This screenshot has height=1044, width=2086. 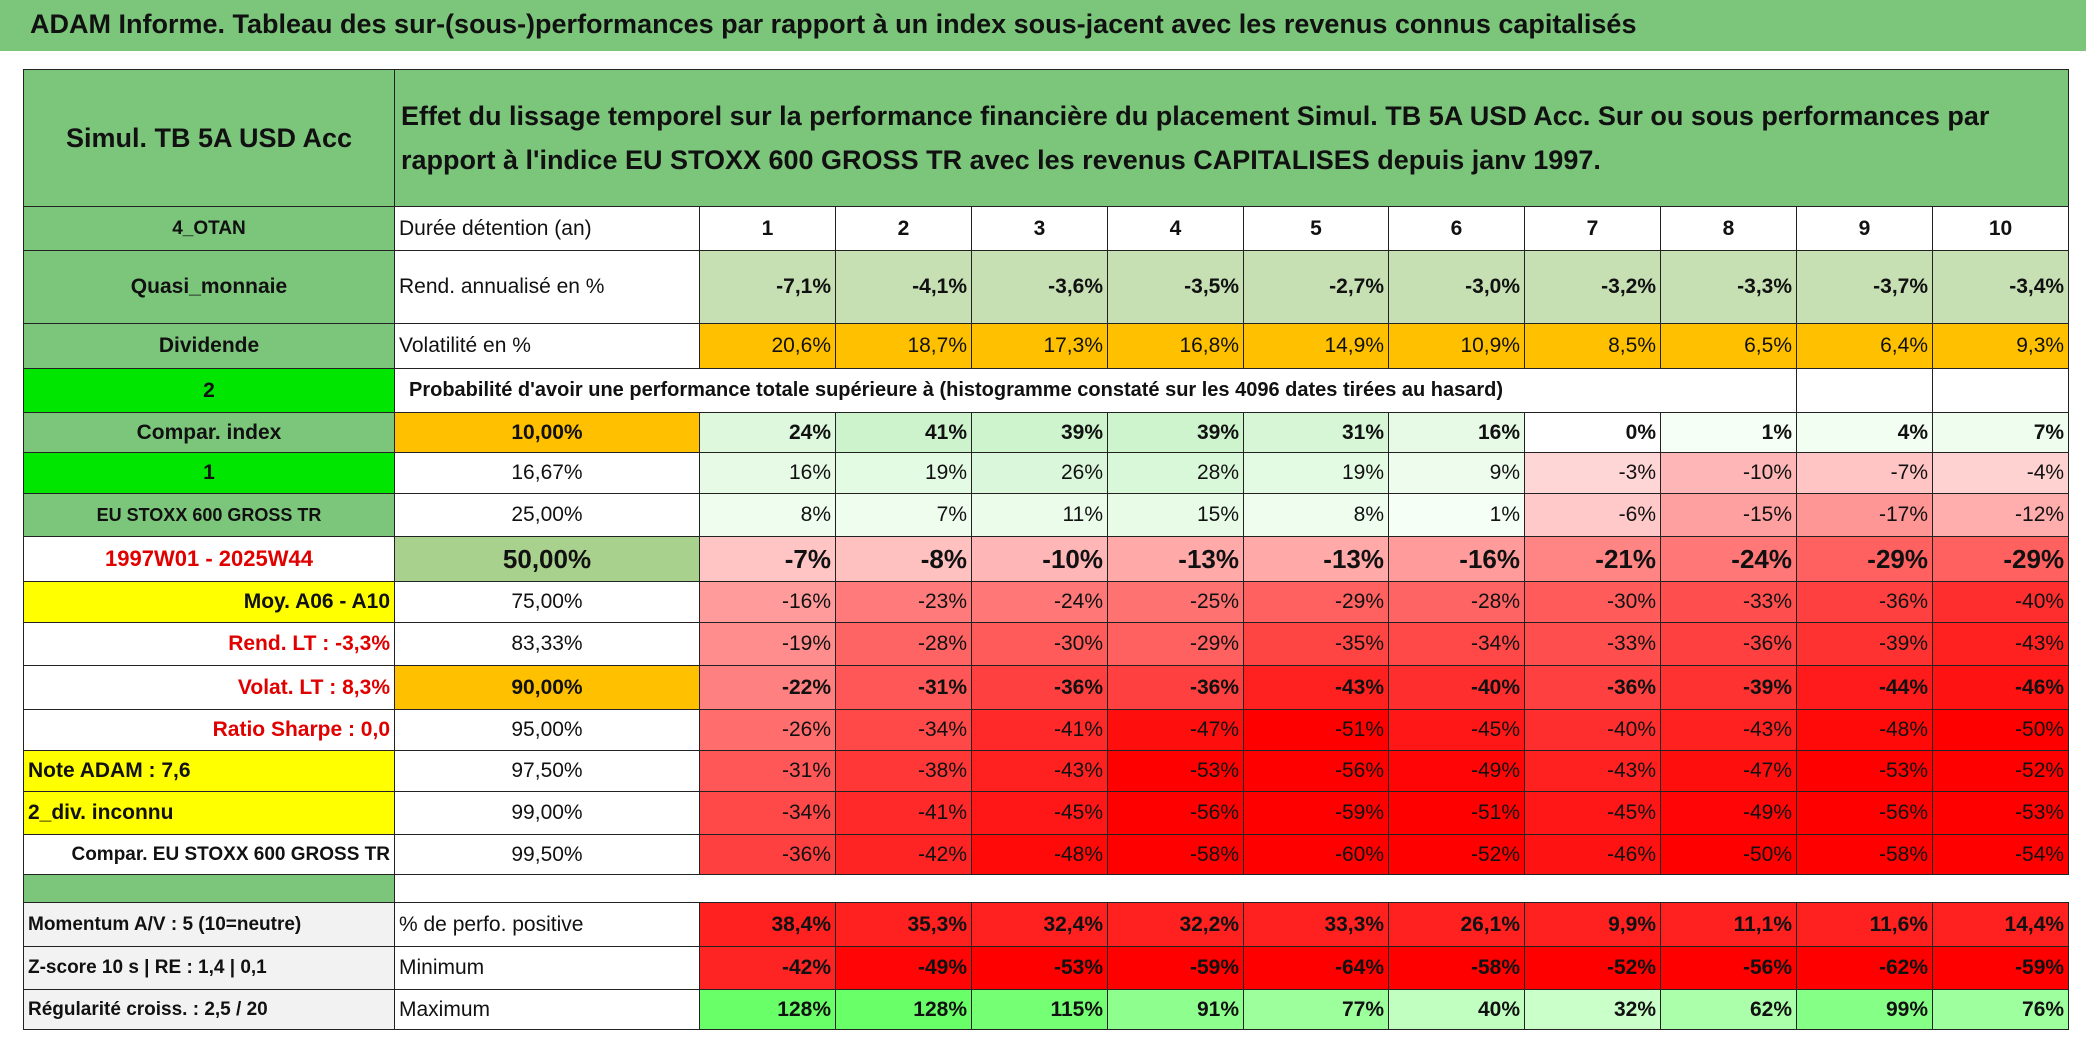 What do you see at coordinates (903, 813) in the screenshot?
I see `value-cell: -41%` at bounding box center [903, 813].